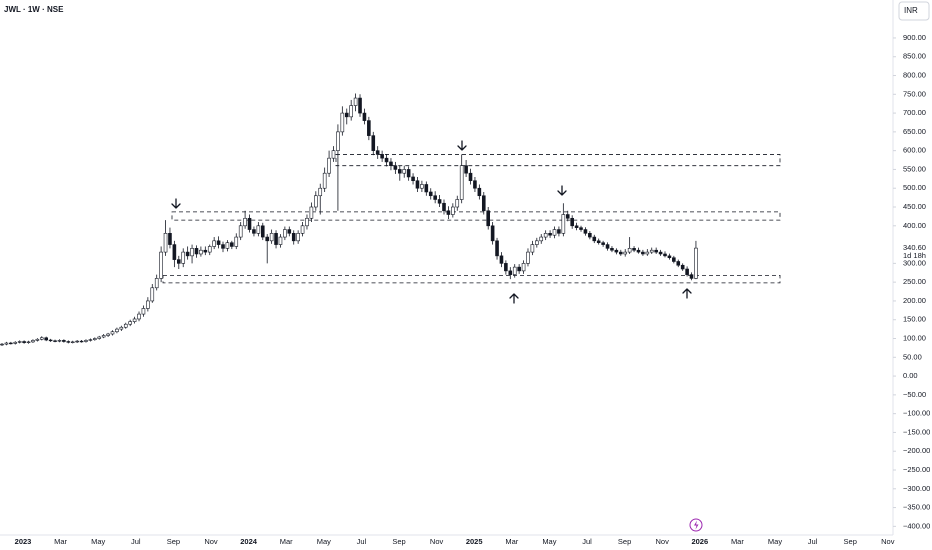 The image size is (932, 550). Describe the element at coordinates (914, 11) in the screenshot. I see `currency-box` at that location.